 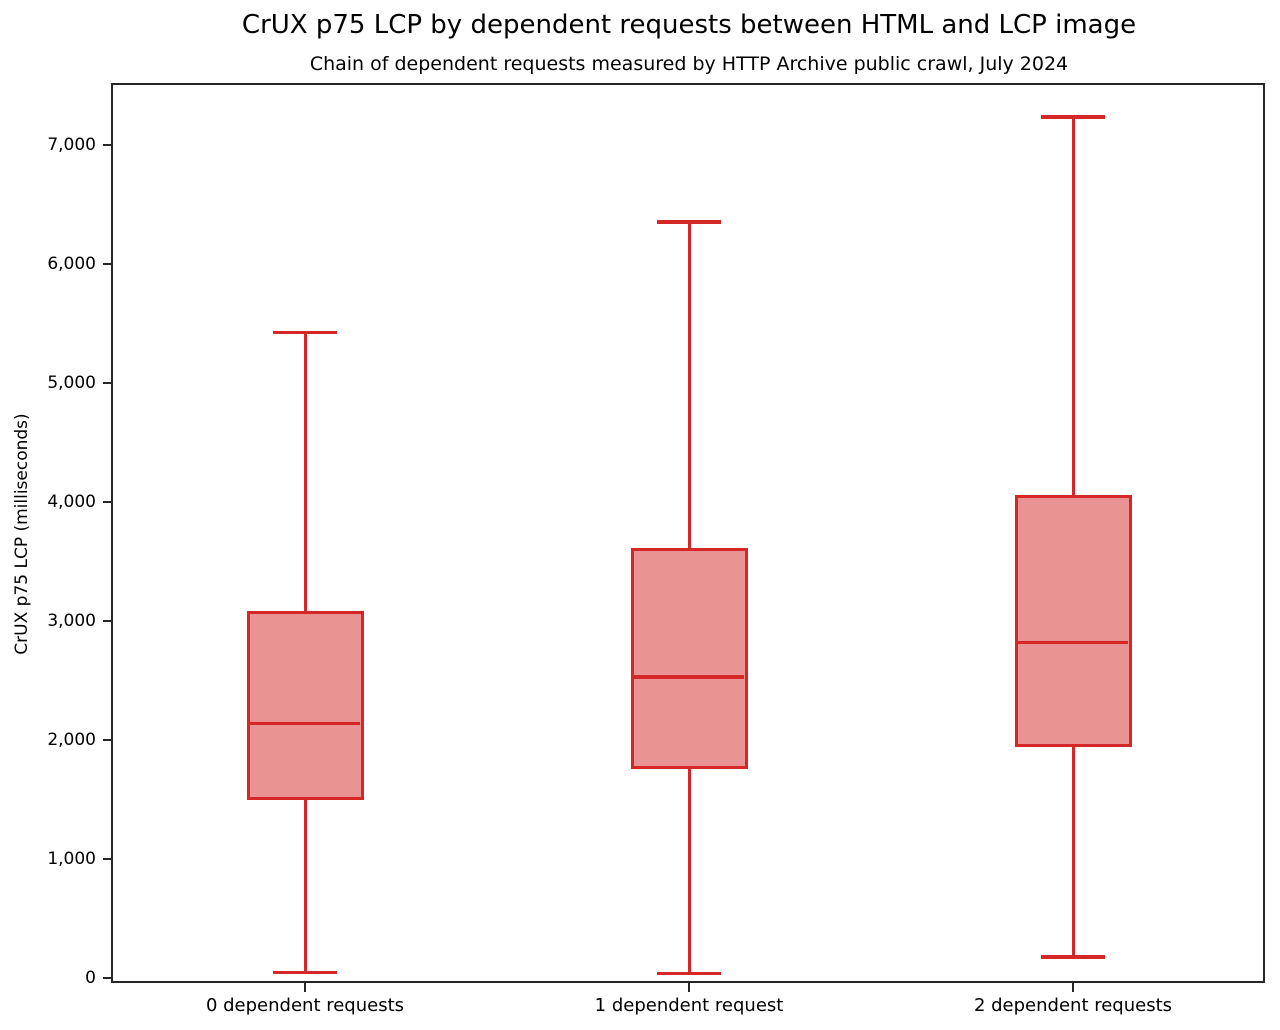 I want to click on y-tick-label: 4,000, so click(x=71, y=501).